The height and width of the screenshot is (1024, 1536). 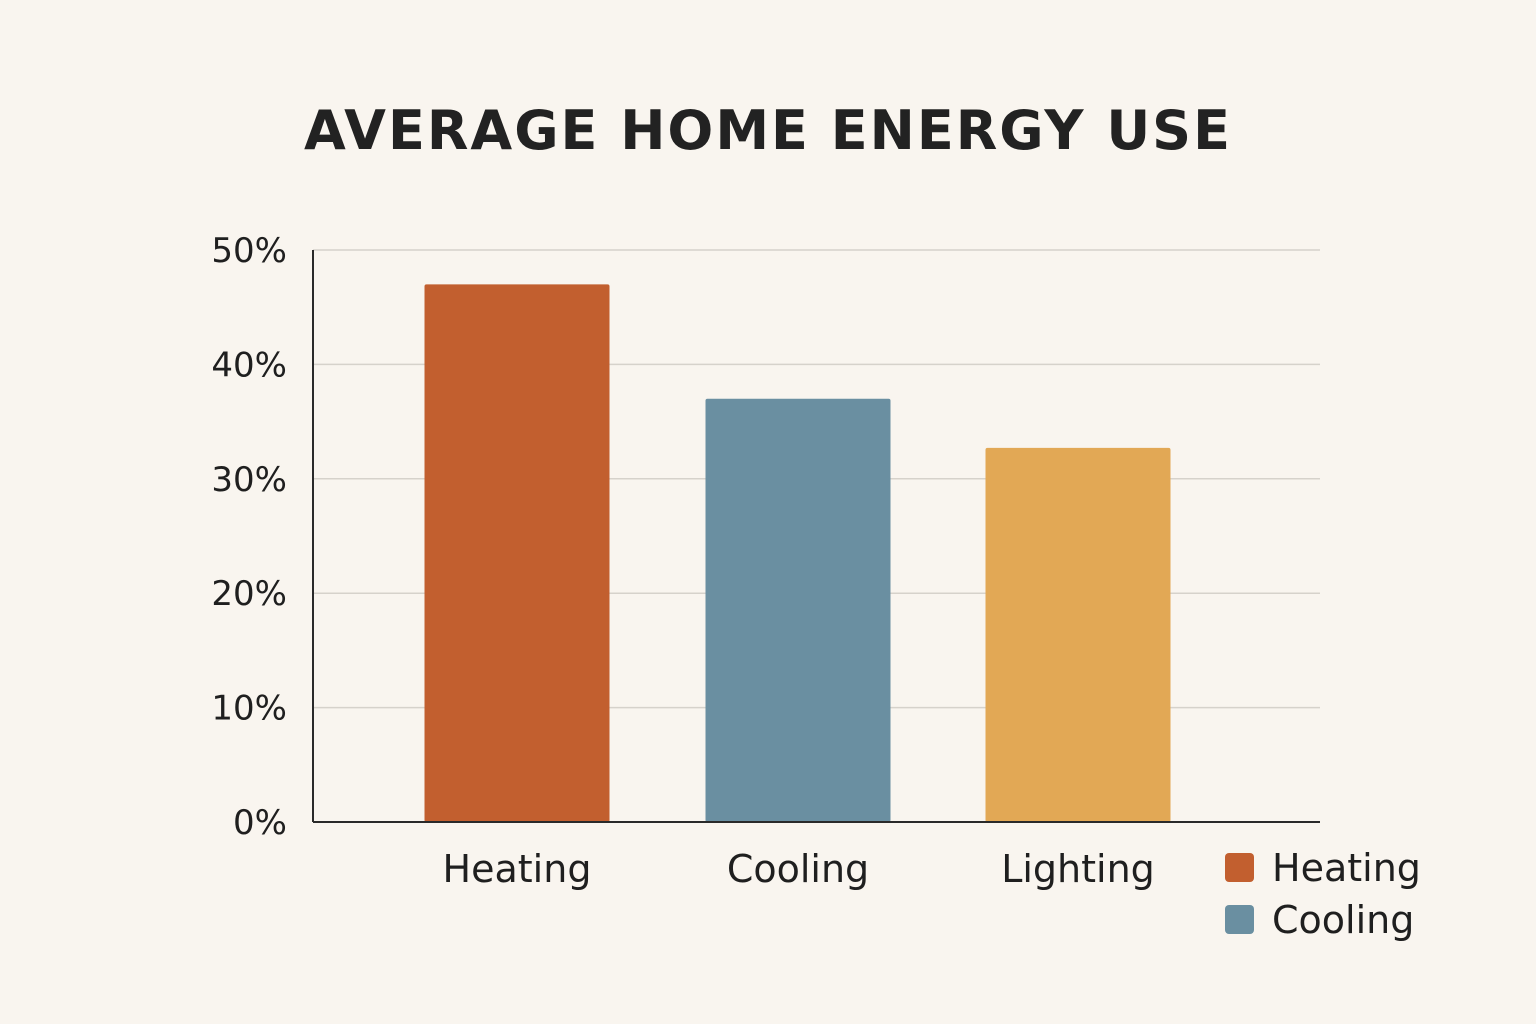 I want to click on legend-label: Heating, so click(x=1346, y=868).